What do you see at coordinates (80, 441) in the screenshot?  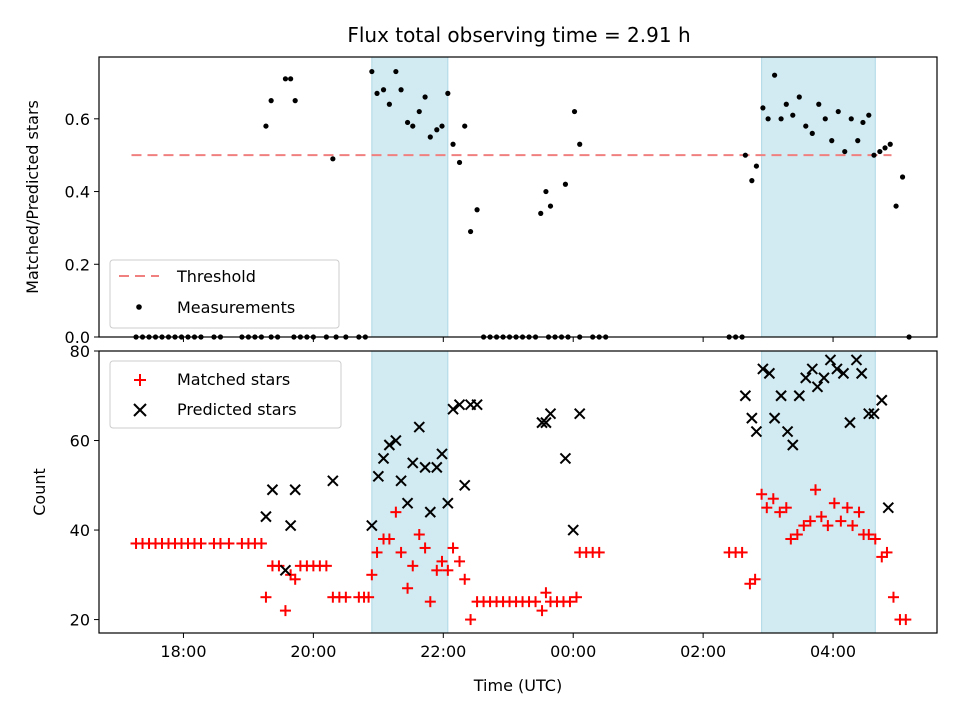 I see `y-tick-label: 60` at bounding box center [80, 441].